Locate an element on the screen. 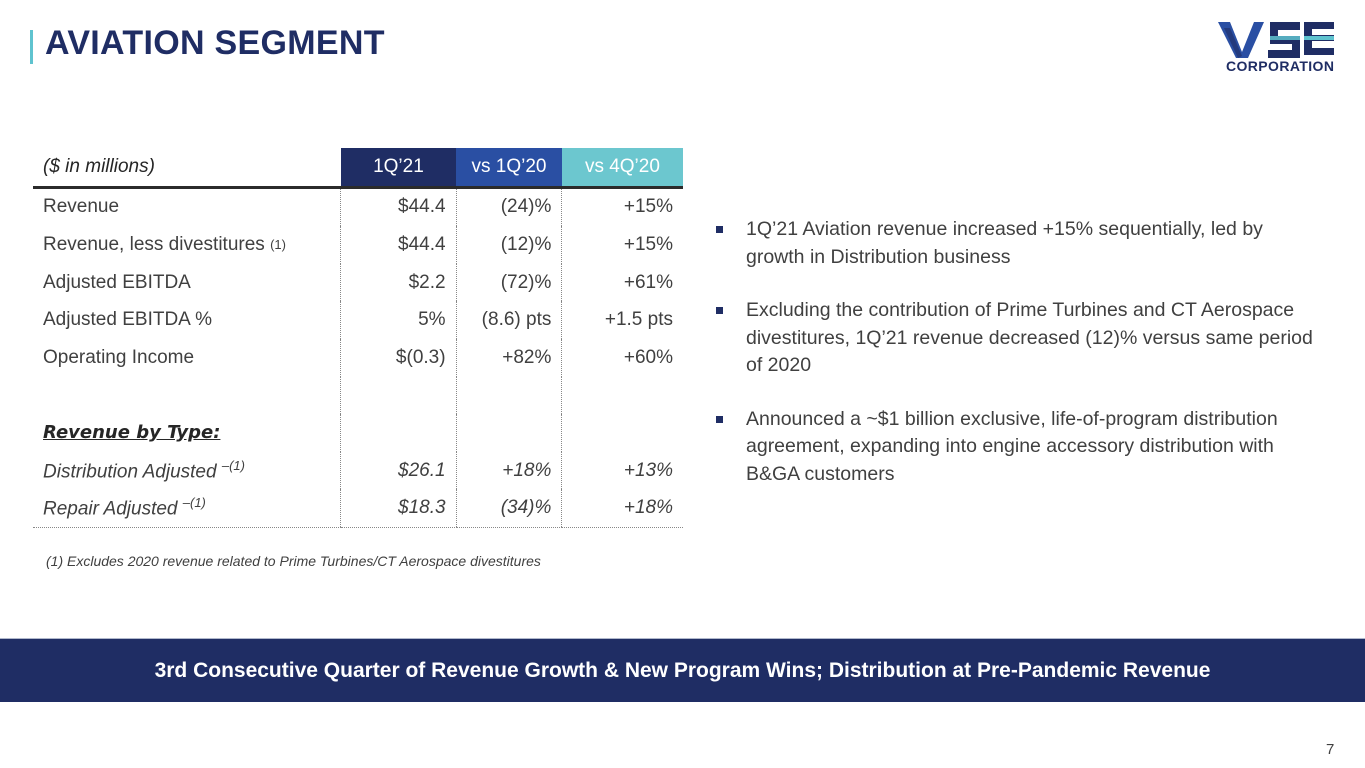 The image size is (1365, 768). vse-logo is located at coordinates (1276, 40).